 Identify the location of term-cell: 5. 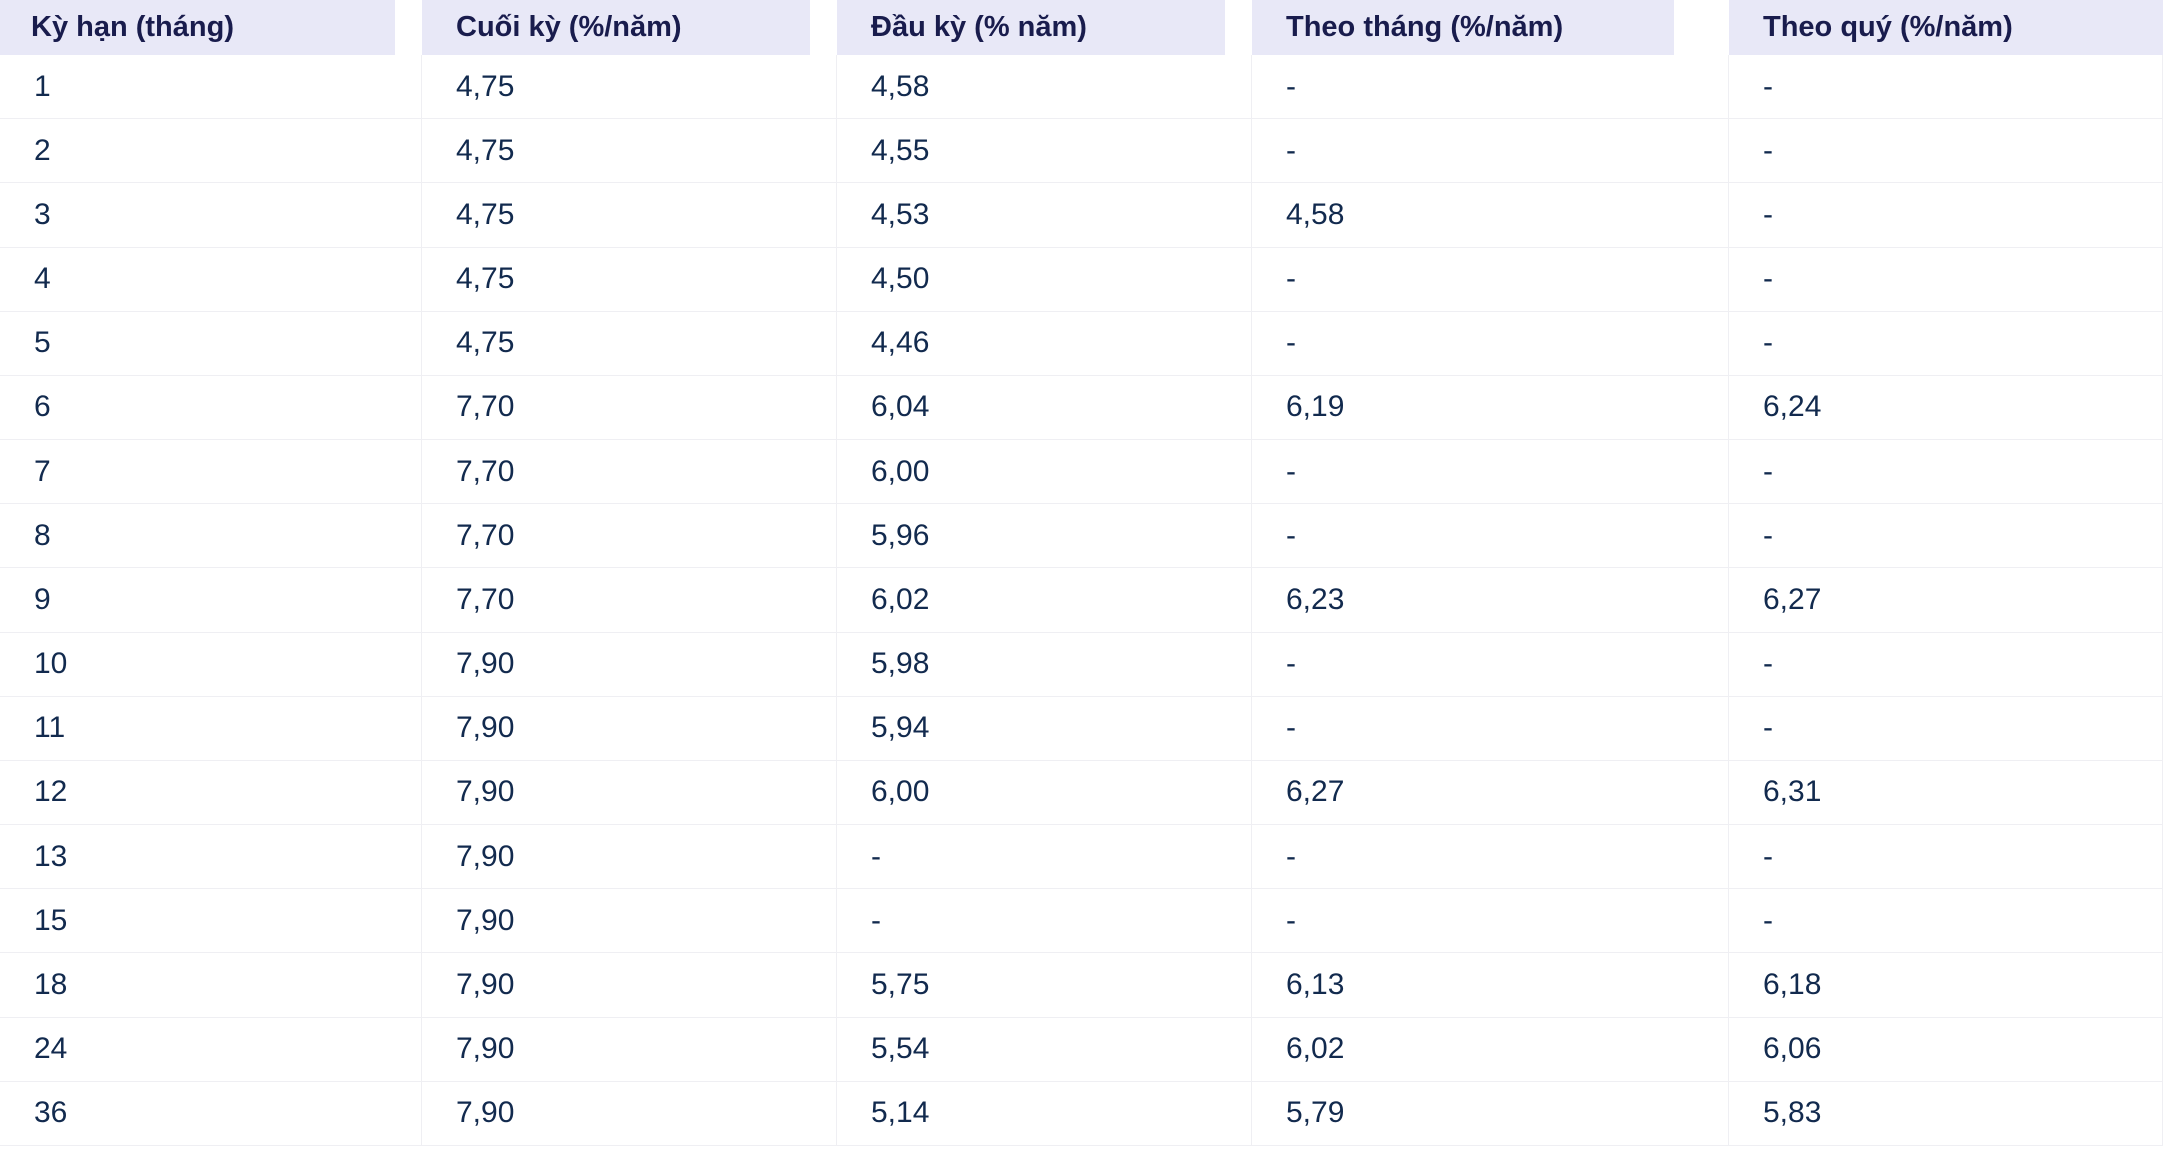
(211, 343).